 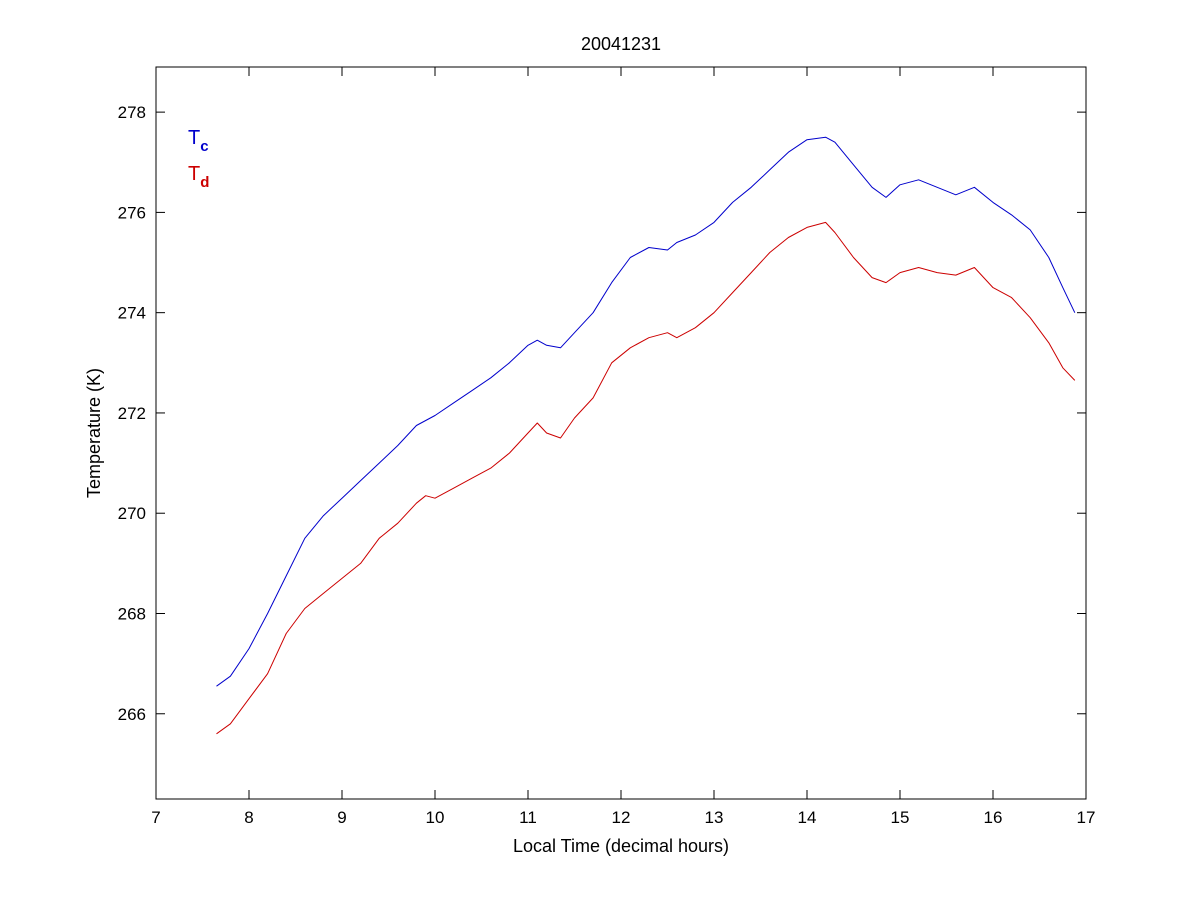 What do you see at coordinates (198, 159) in the screenshot?
I see `legend: Tc Td` at bounding box center [198, 159].